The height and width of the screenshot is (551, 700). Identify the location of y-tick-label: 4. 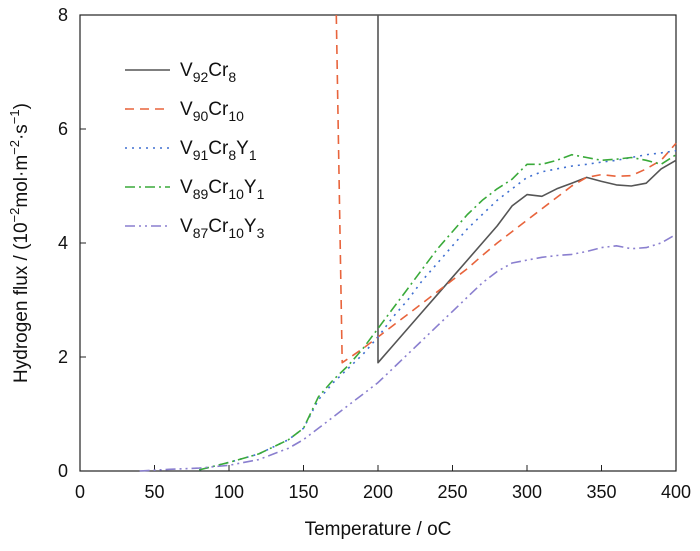
(63, 243).